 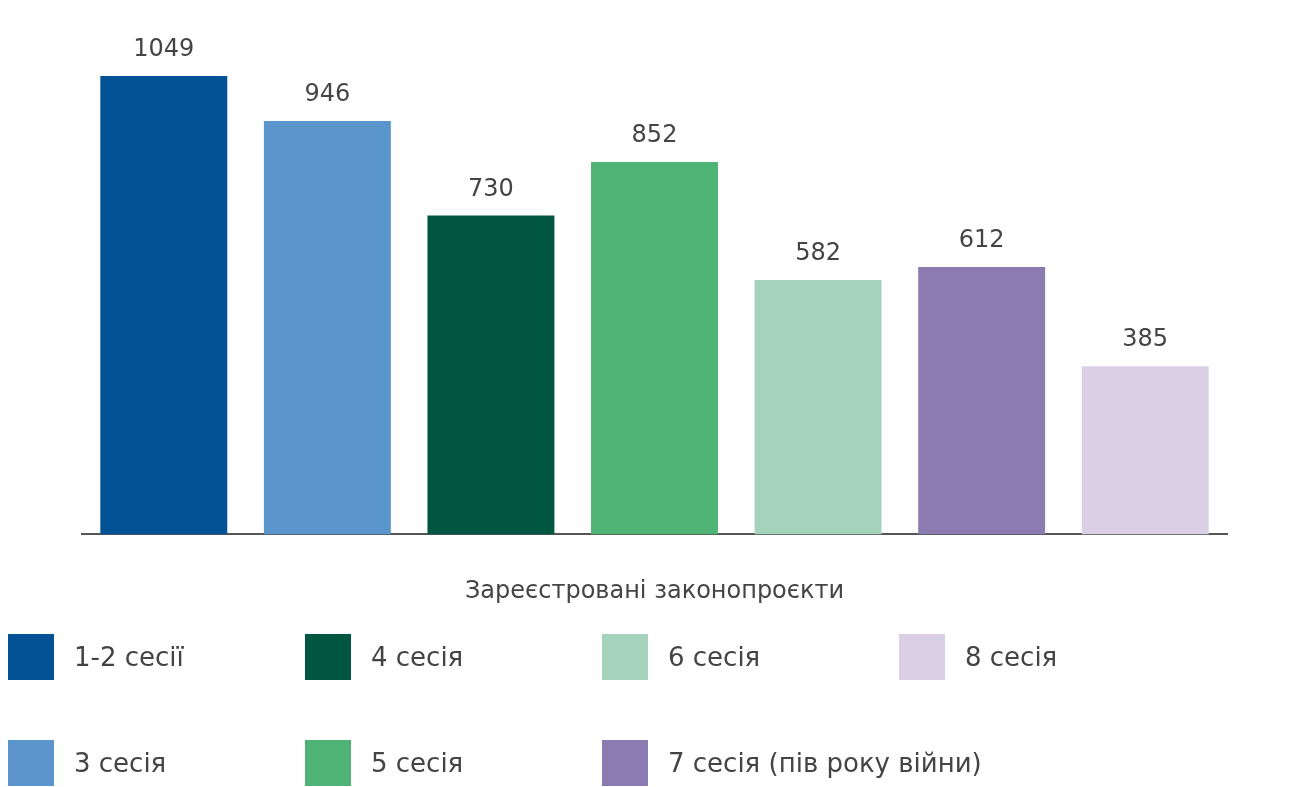 I want to click on legend-label: 6 сесія, so click(x=714, y=657).